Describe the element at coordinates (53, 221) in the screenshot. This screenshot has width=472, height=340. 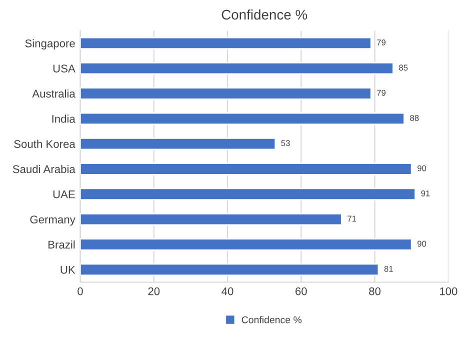
I see `y-tick-label: Germany` at that location.